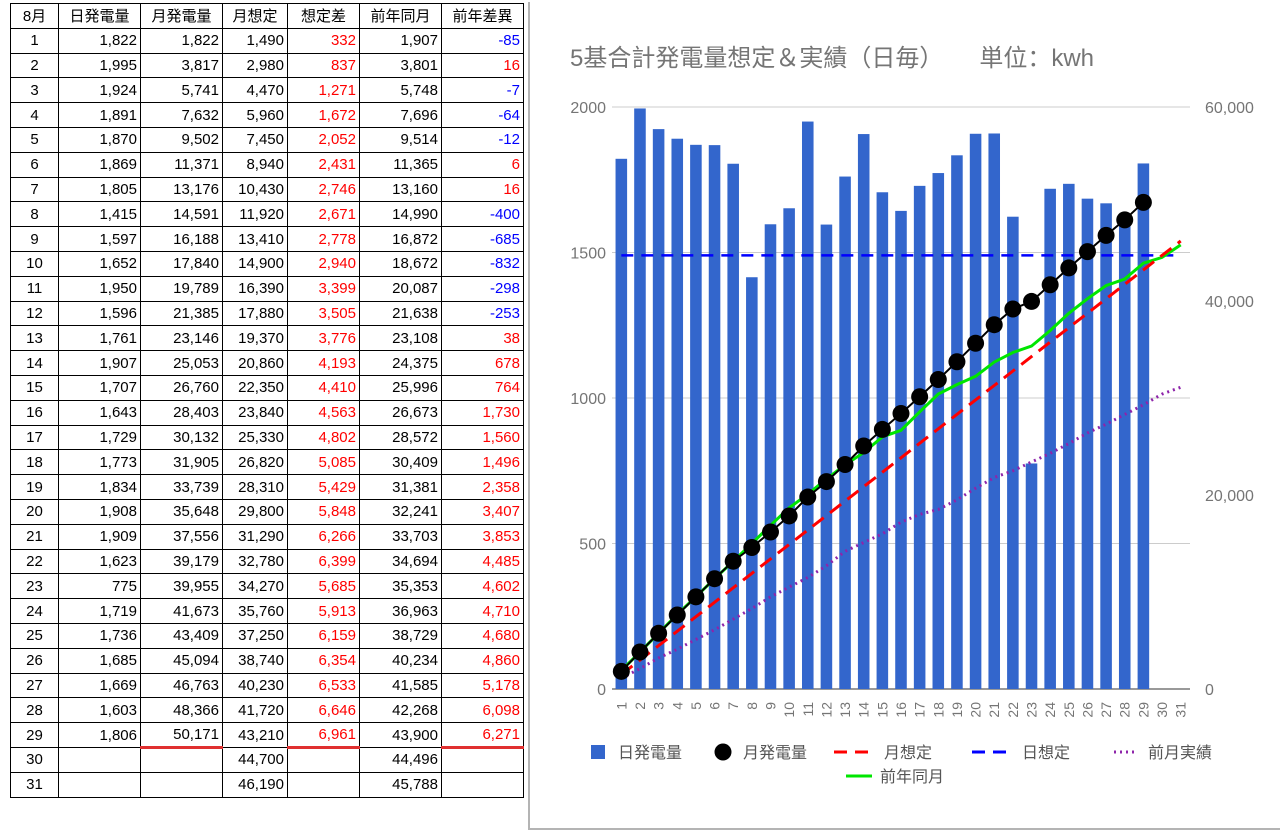 This screenshot has width=1280, height=835. Describe the element at coordinates (323, 90) in the screenshot. I see `forecast-diff-cell: 1,271` at that location.